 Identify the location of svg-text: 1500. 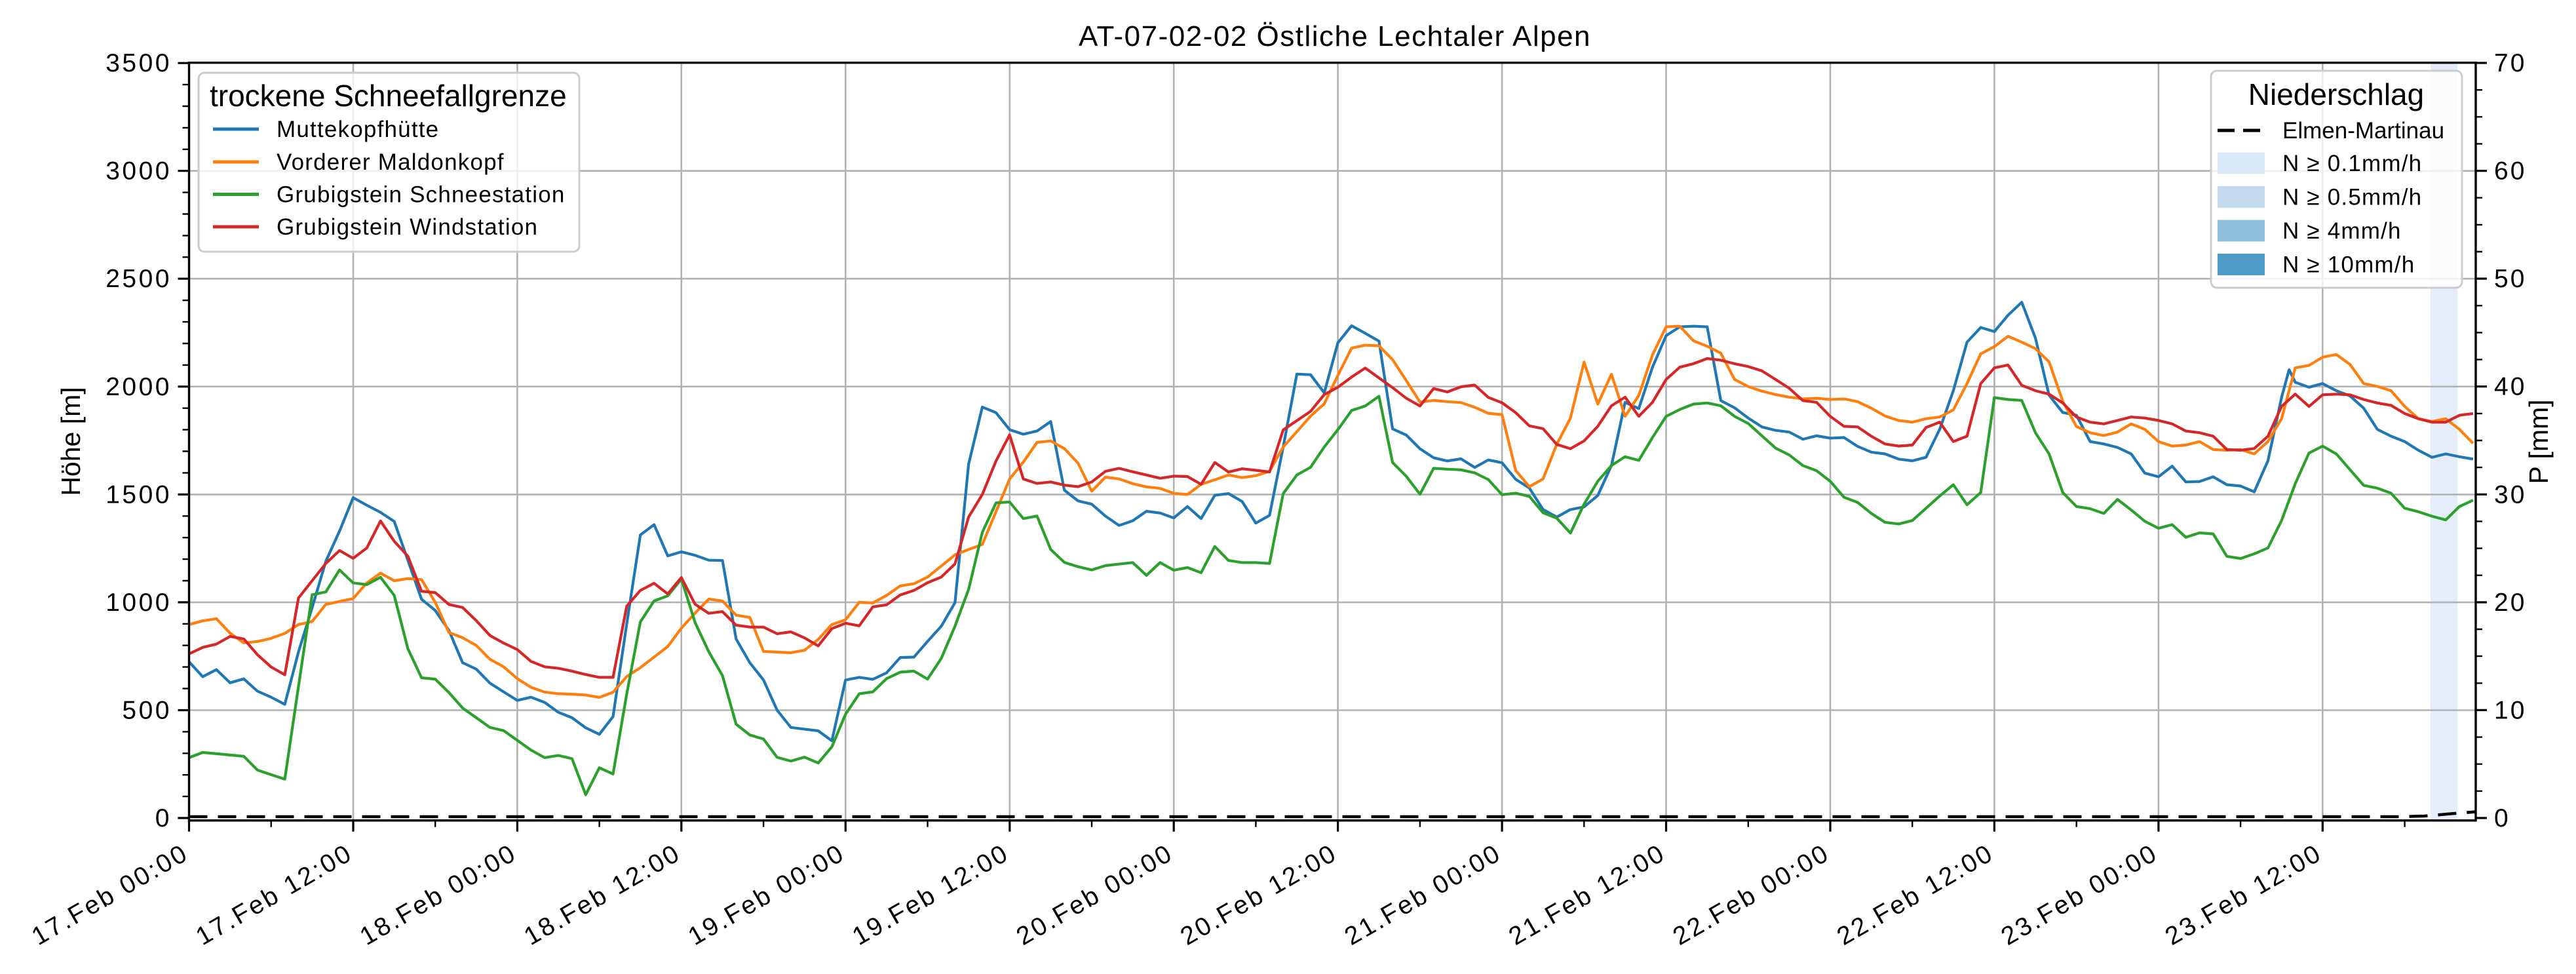
(139, 494).